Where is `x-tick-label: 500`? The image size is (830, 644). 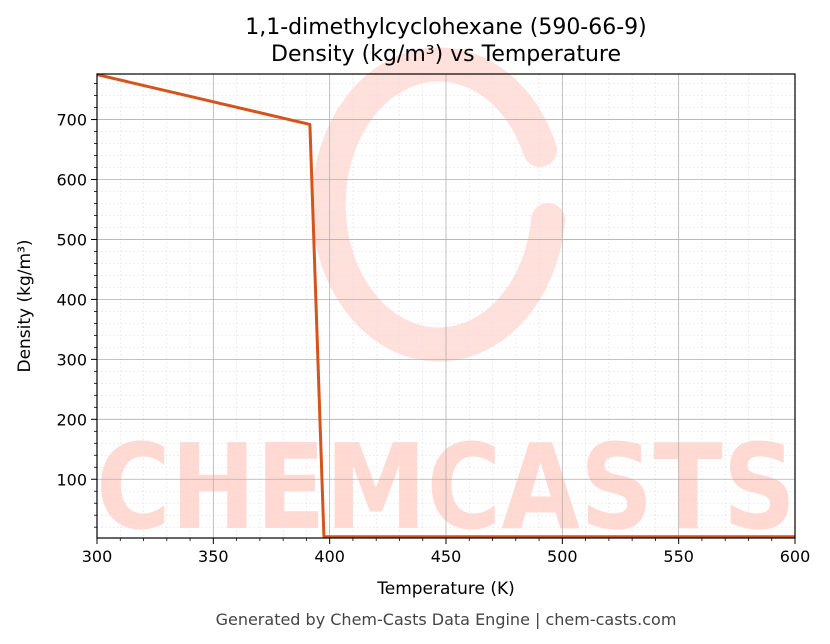
x-tick-label: 500 is located at coordinates (562, 556).